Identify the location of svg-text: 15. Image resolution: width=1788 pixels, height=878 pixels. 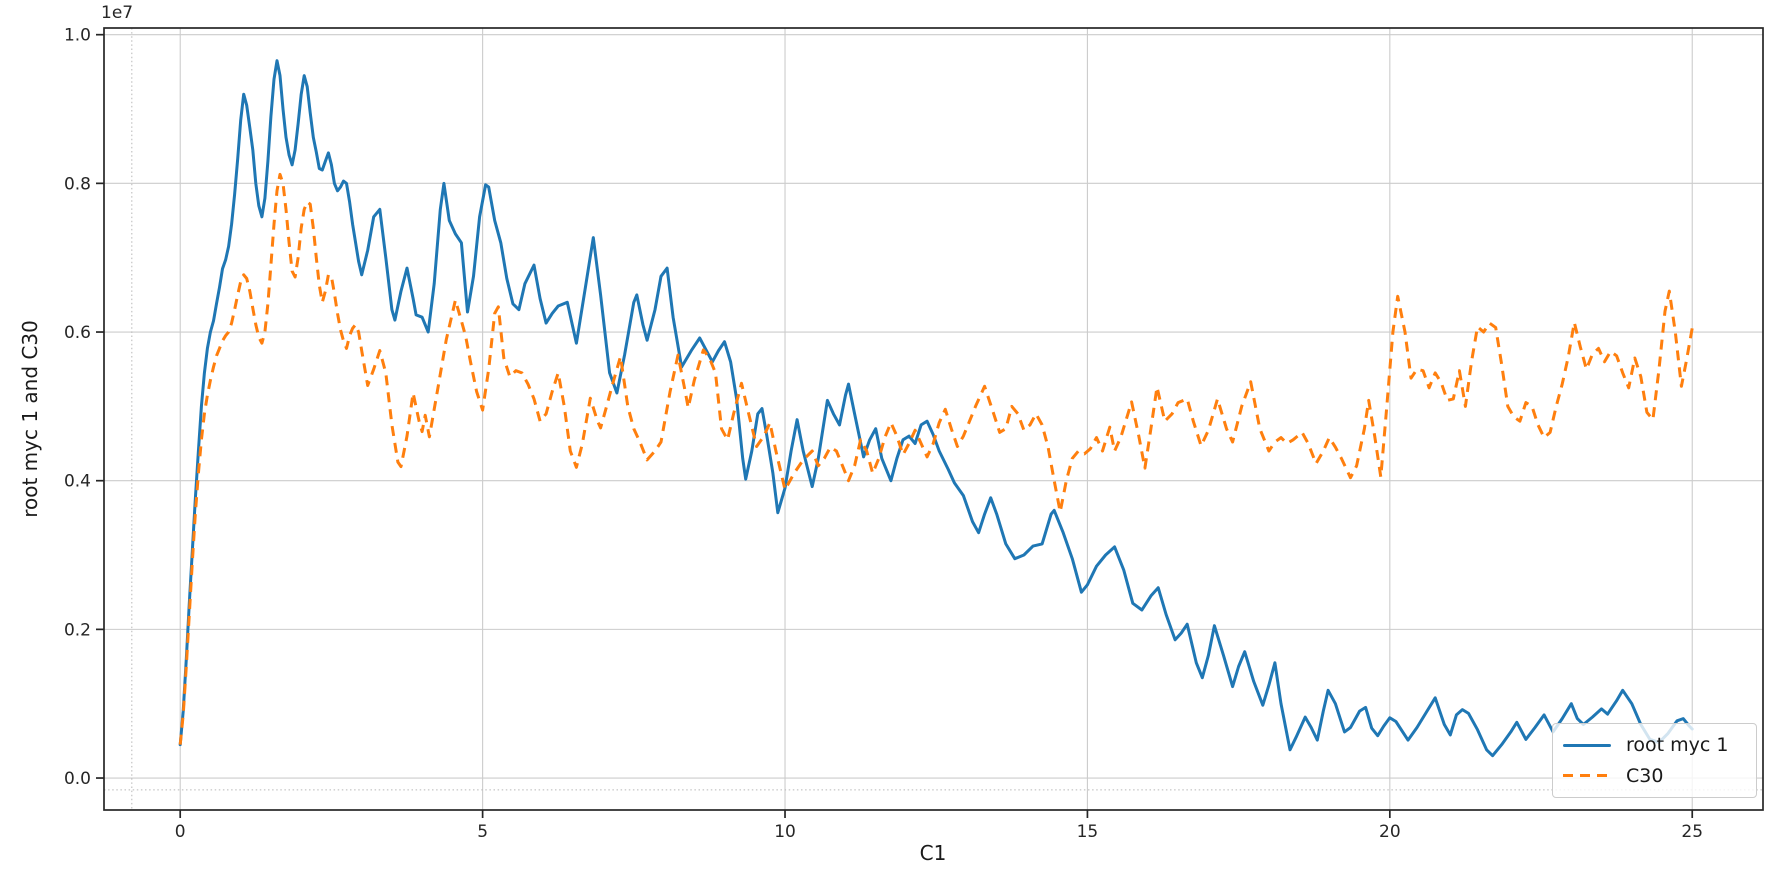
(1088, 832).